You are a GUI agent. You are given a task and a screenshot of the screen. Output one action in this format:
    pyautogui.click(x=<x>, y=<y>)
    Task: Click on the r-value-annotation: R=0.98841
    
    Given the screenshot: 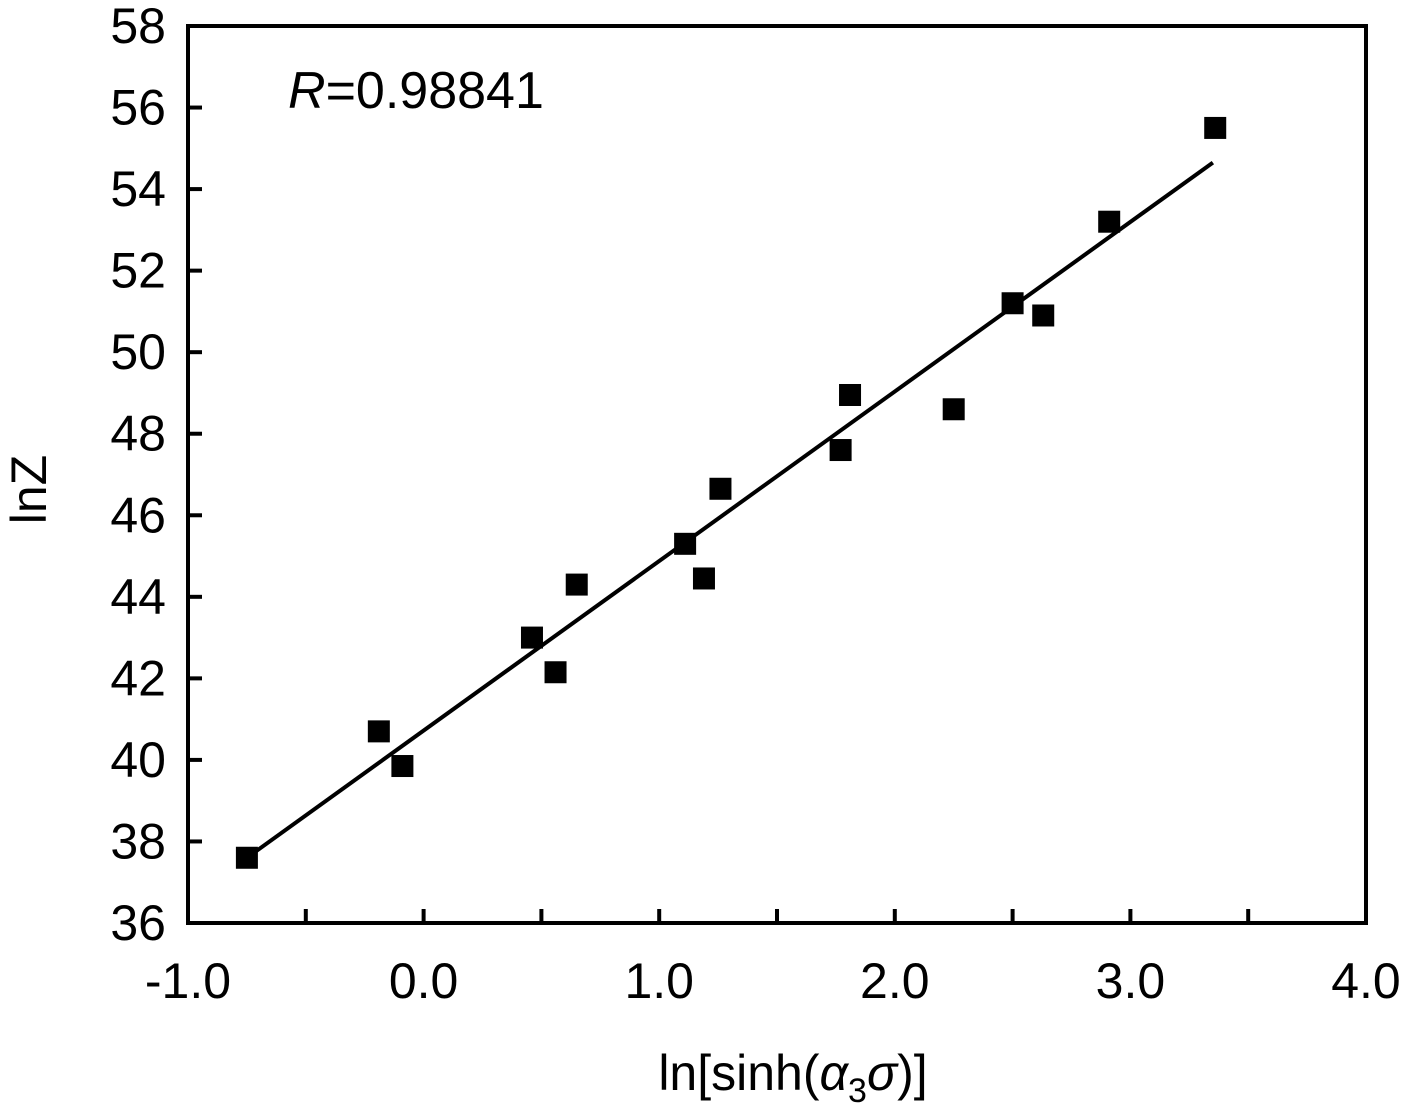 What is the action you would take?
    pyautogui.click(x=416, y=91)
    